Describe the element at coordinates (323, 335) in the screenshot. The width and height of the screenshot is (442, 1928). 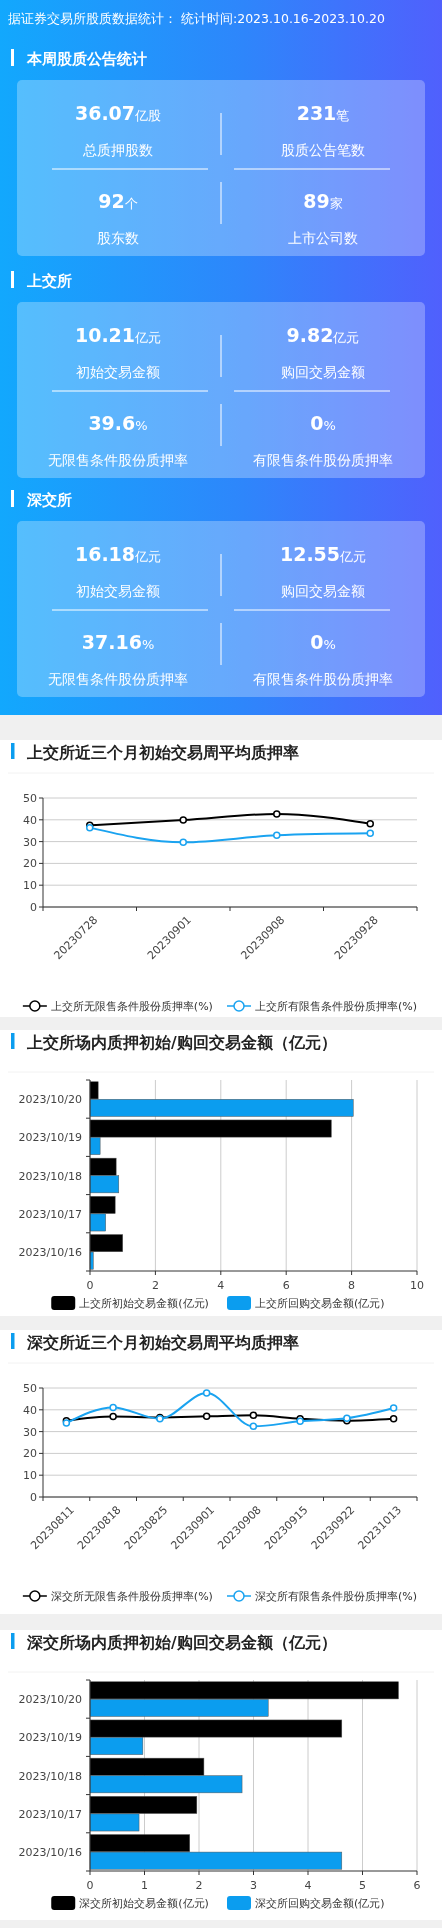
I see `text: 9.82亿元` at that location.